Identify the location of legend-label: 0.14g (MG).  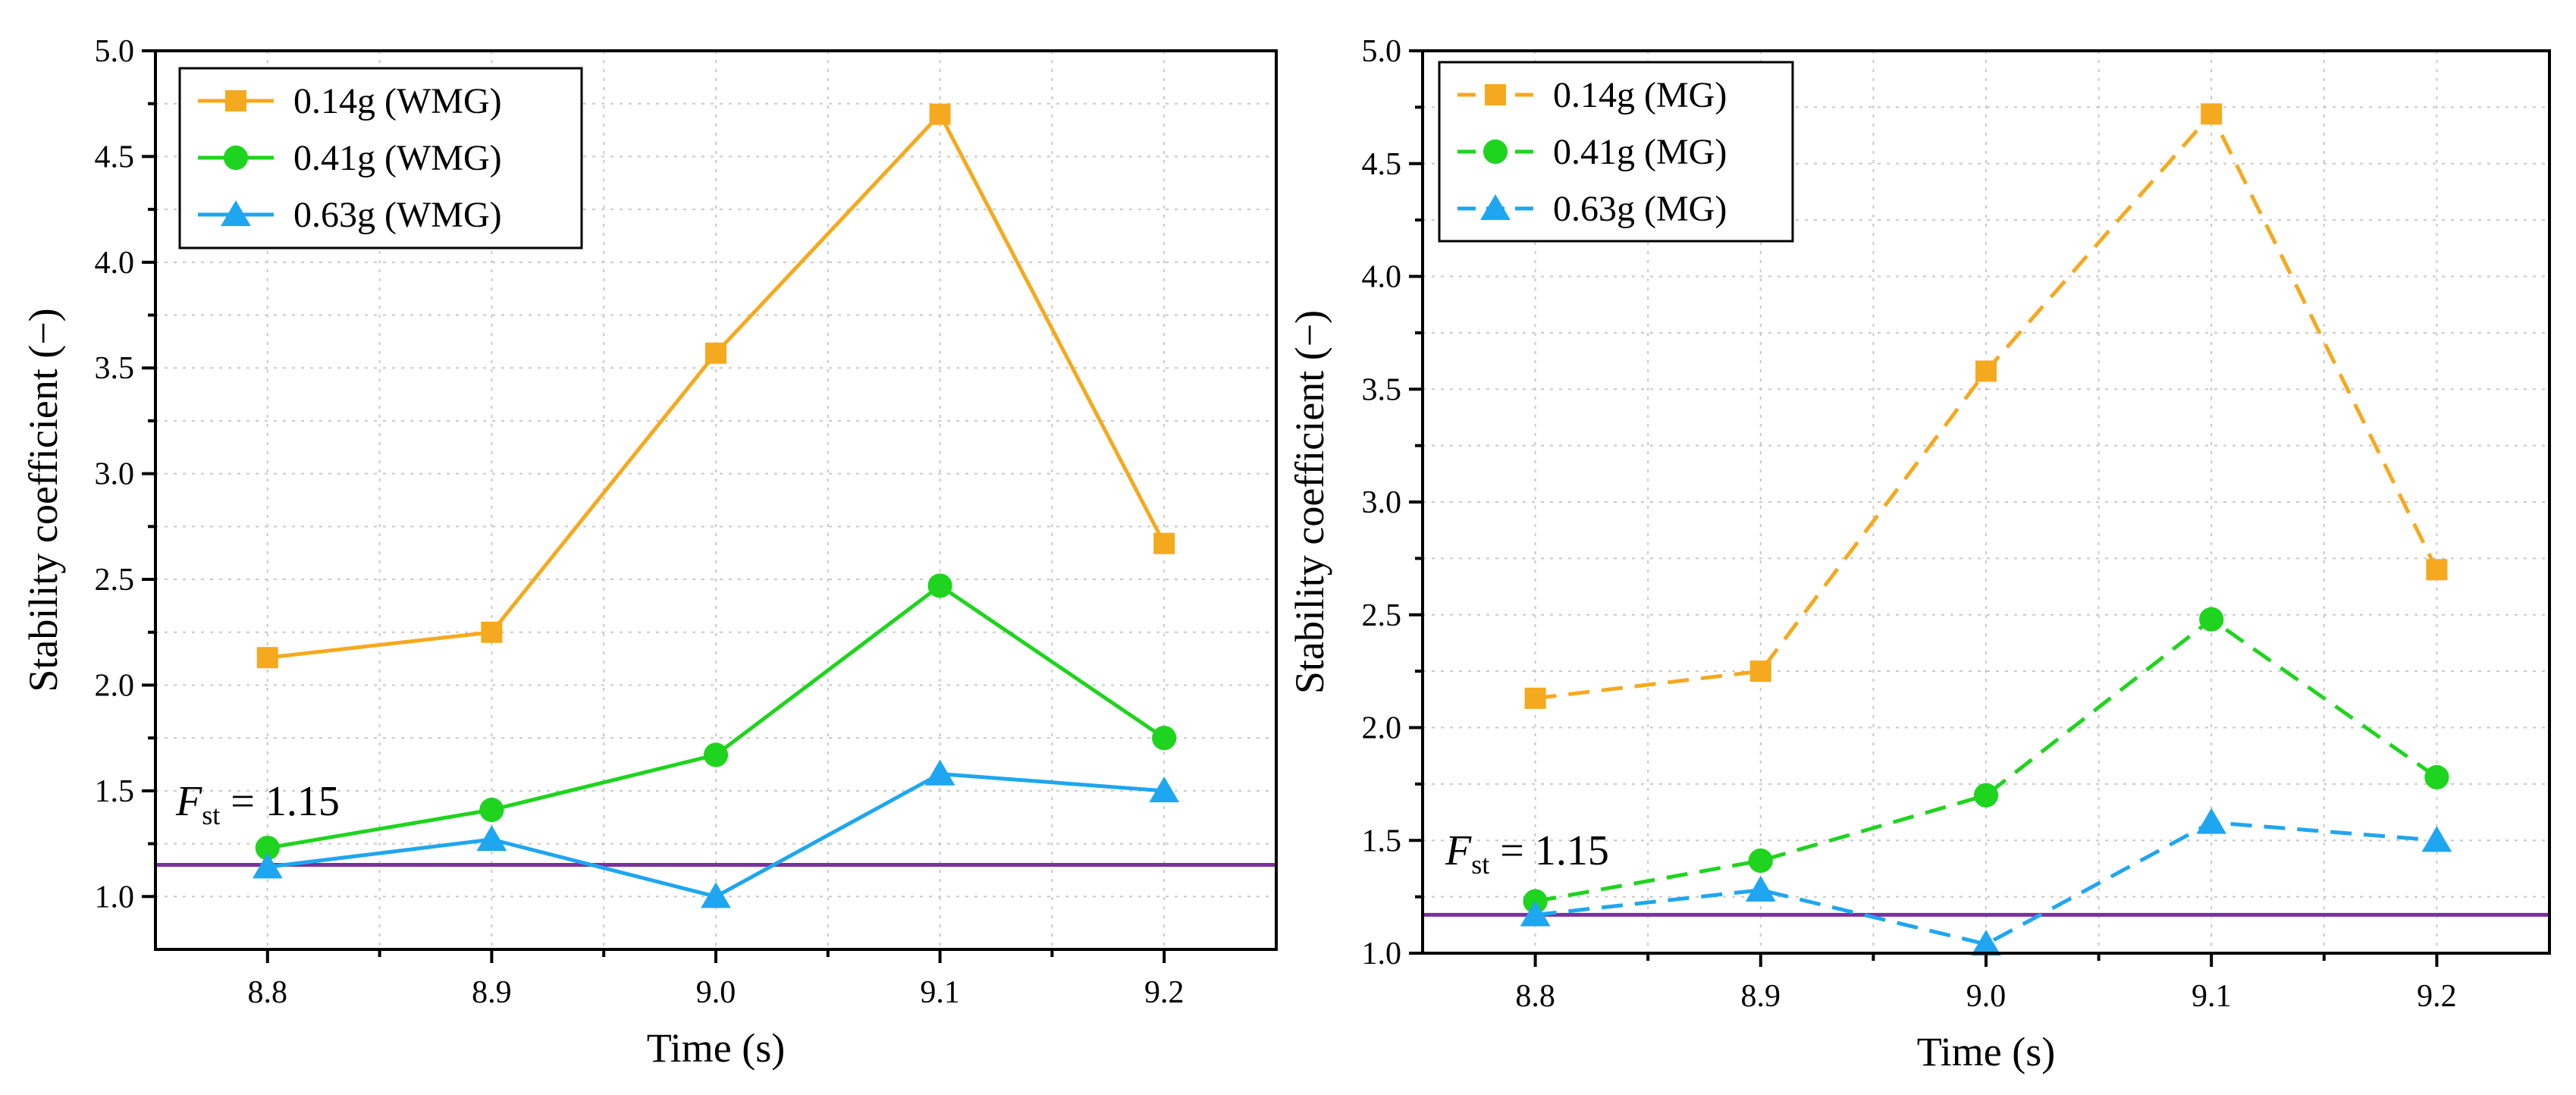
(1640, 95).